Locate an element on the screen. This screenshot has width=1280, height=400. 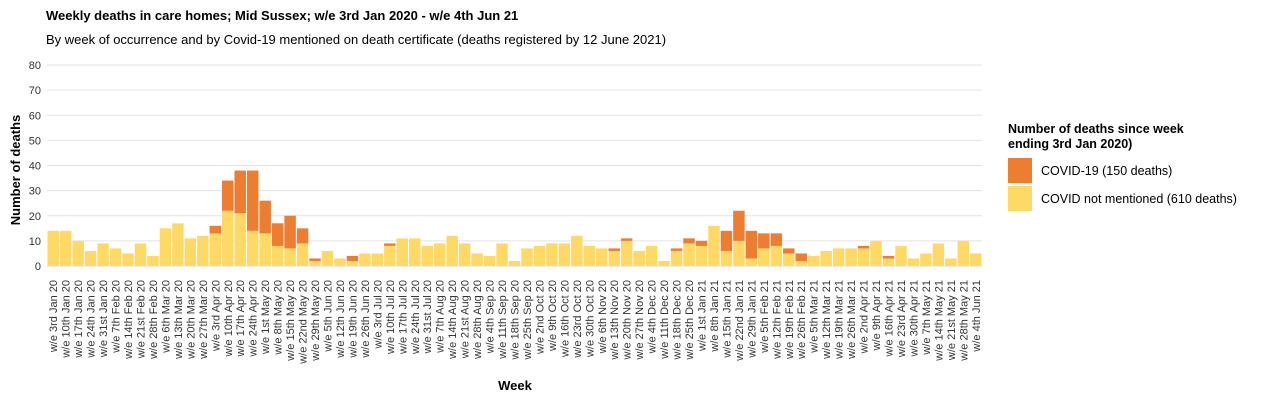
x-tick-label: w/e 31st Jul 20 is located at coordinates (428, 317).